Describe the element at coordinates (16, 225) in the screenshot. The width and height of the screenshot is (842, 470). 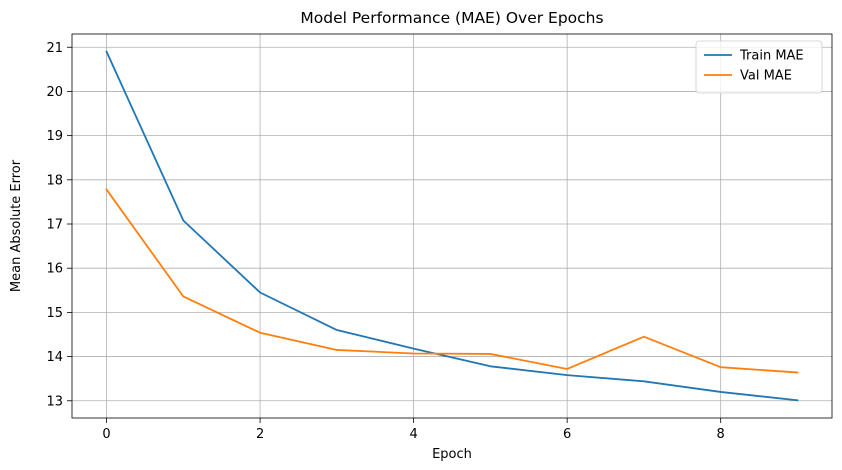
I see `y-axis-label: Mean Absolute Error` at that location.